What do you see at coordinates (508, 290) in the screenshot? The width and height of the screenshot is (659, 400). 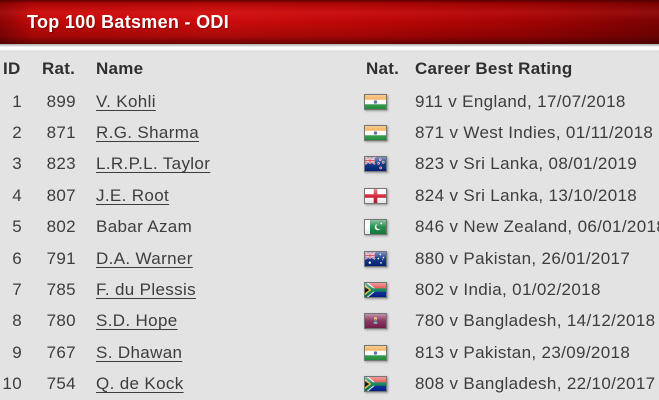 I see `career-best-cell: 802 v India, 01/02/2018` at bounding box center [508, 290].